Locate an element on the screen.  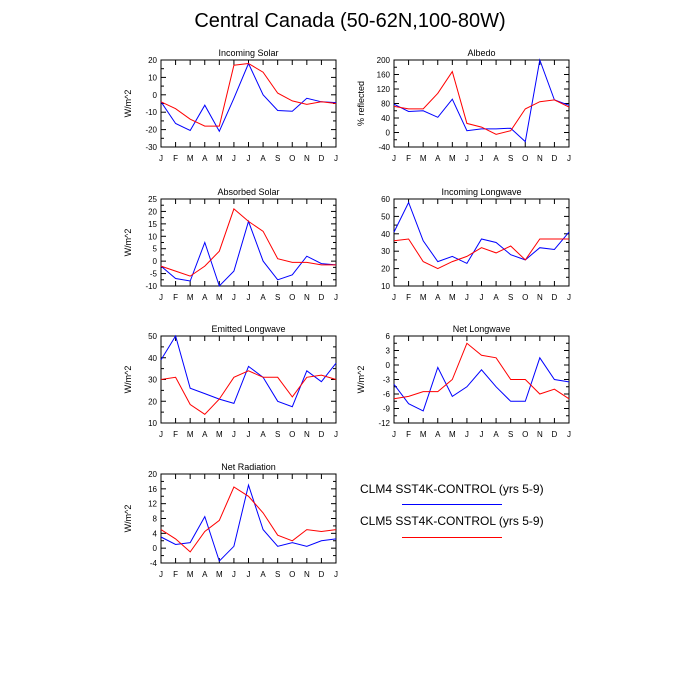
xtick-label-5-8: S is located at coordinates (510, 434).